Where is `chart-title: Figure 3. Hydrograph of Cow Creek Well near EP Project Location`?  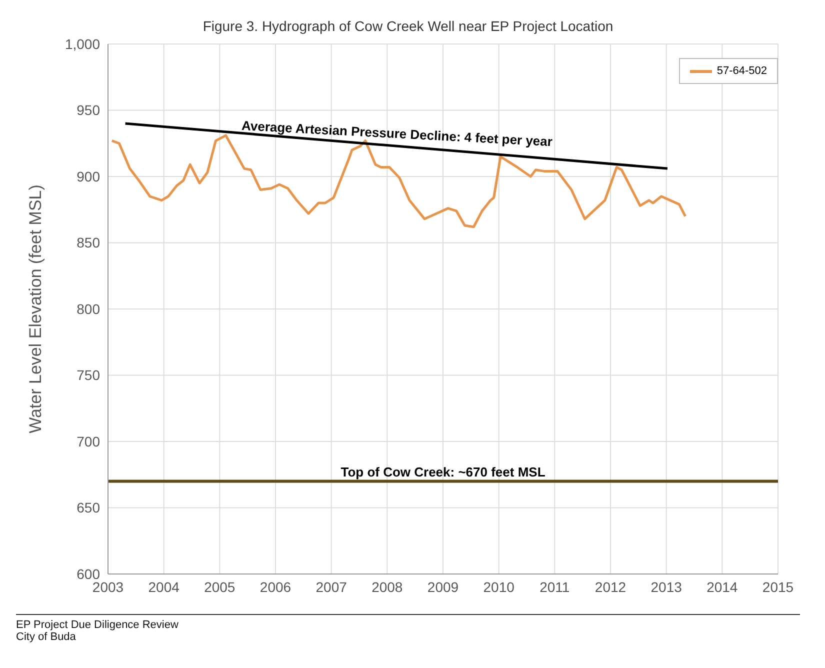 chart-title: Figure 3. Hydrograph of Cow Creek Well near EP Project Location is located at coordinates (408, 25).